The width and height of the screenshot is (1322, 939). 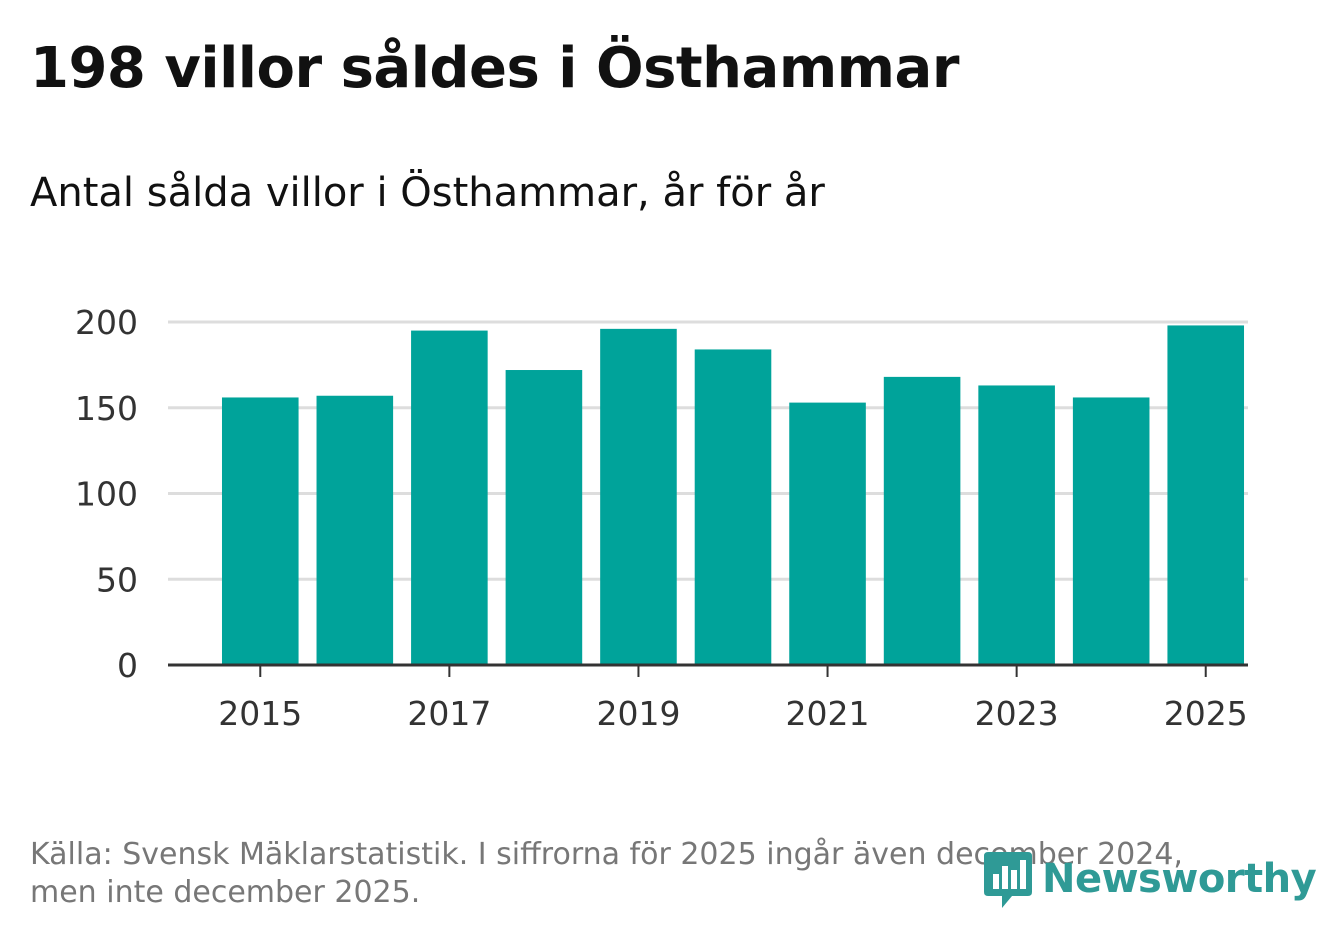 I want to click on bar-2023, so click(x=1016, y=525).